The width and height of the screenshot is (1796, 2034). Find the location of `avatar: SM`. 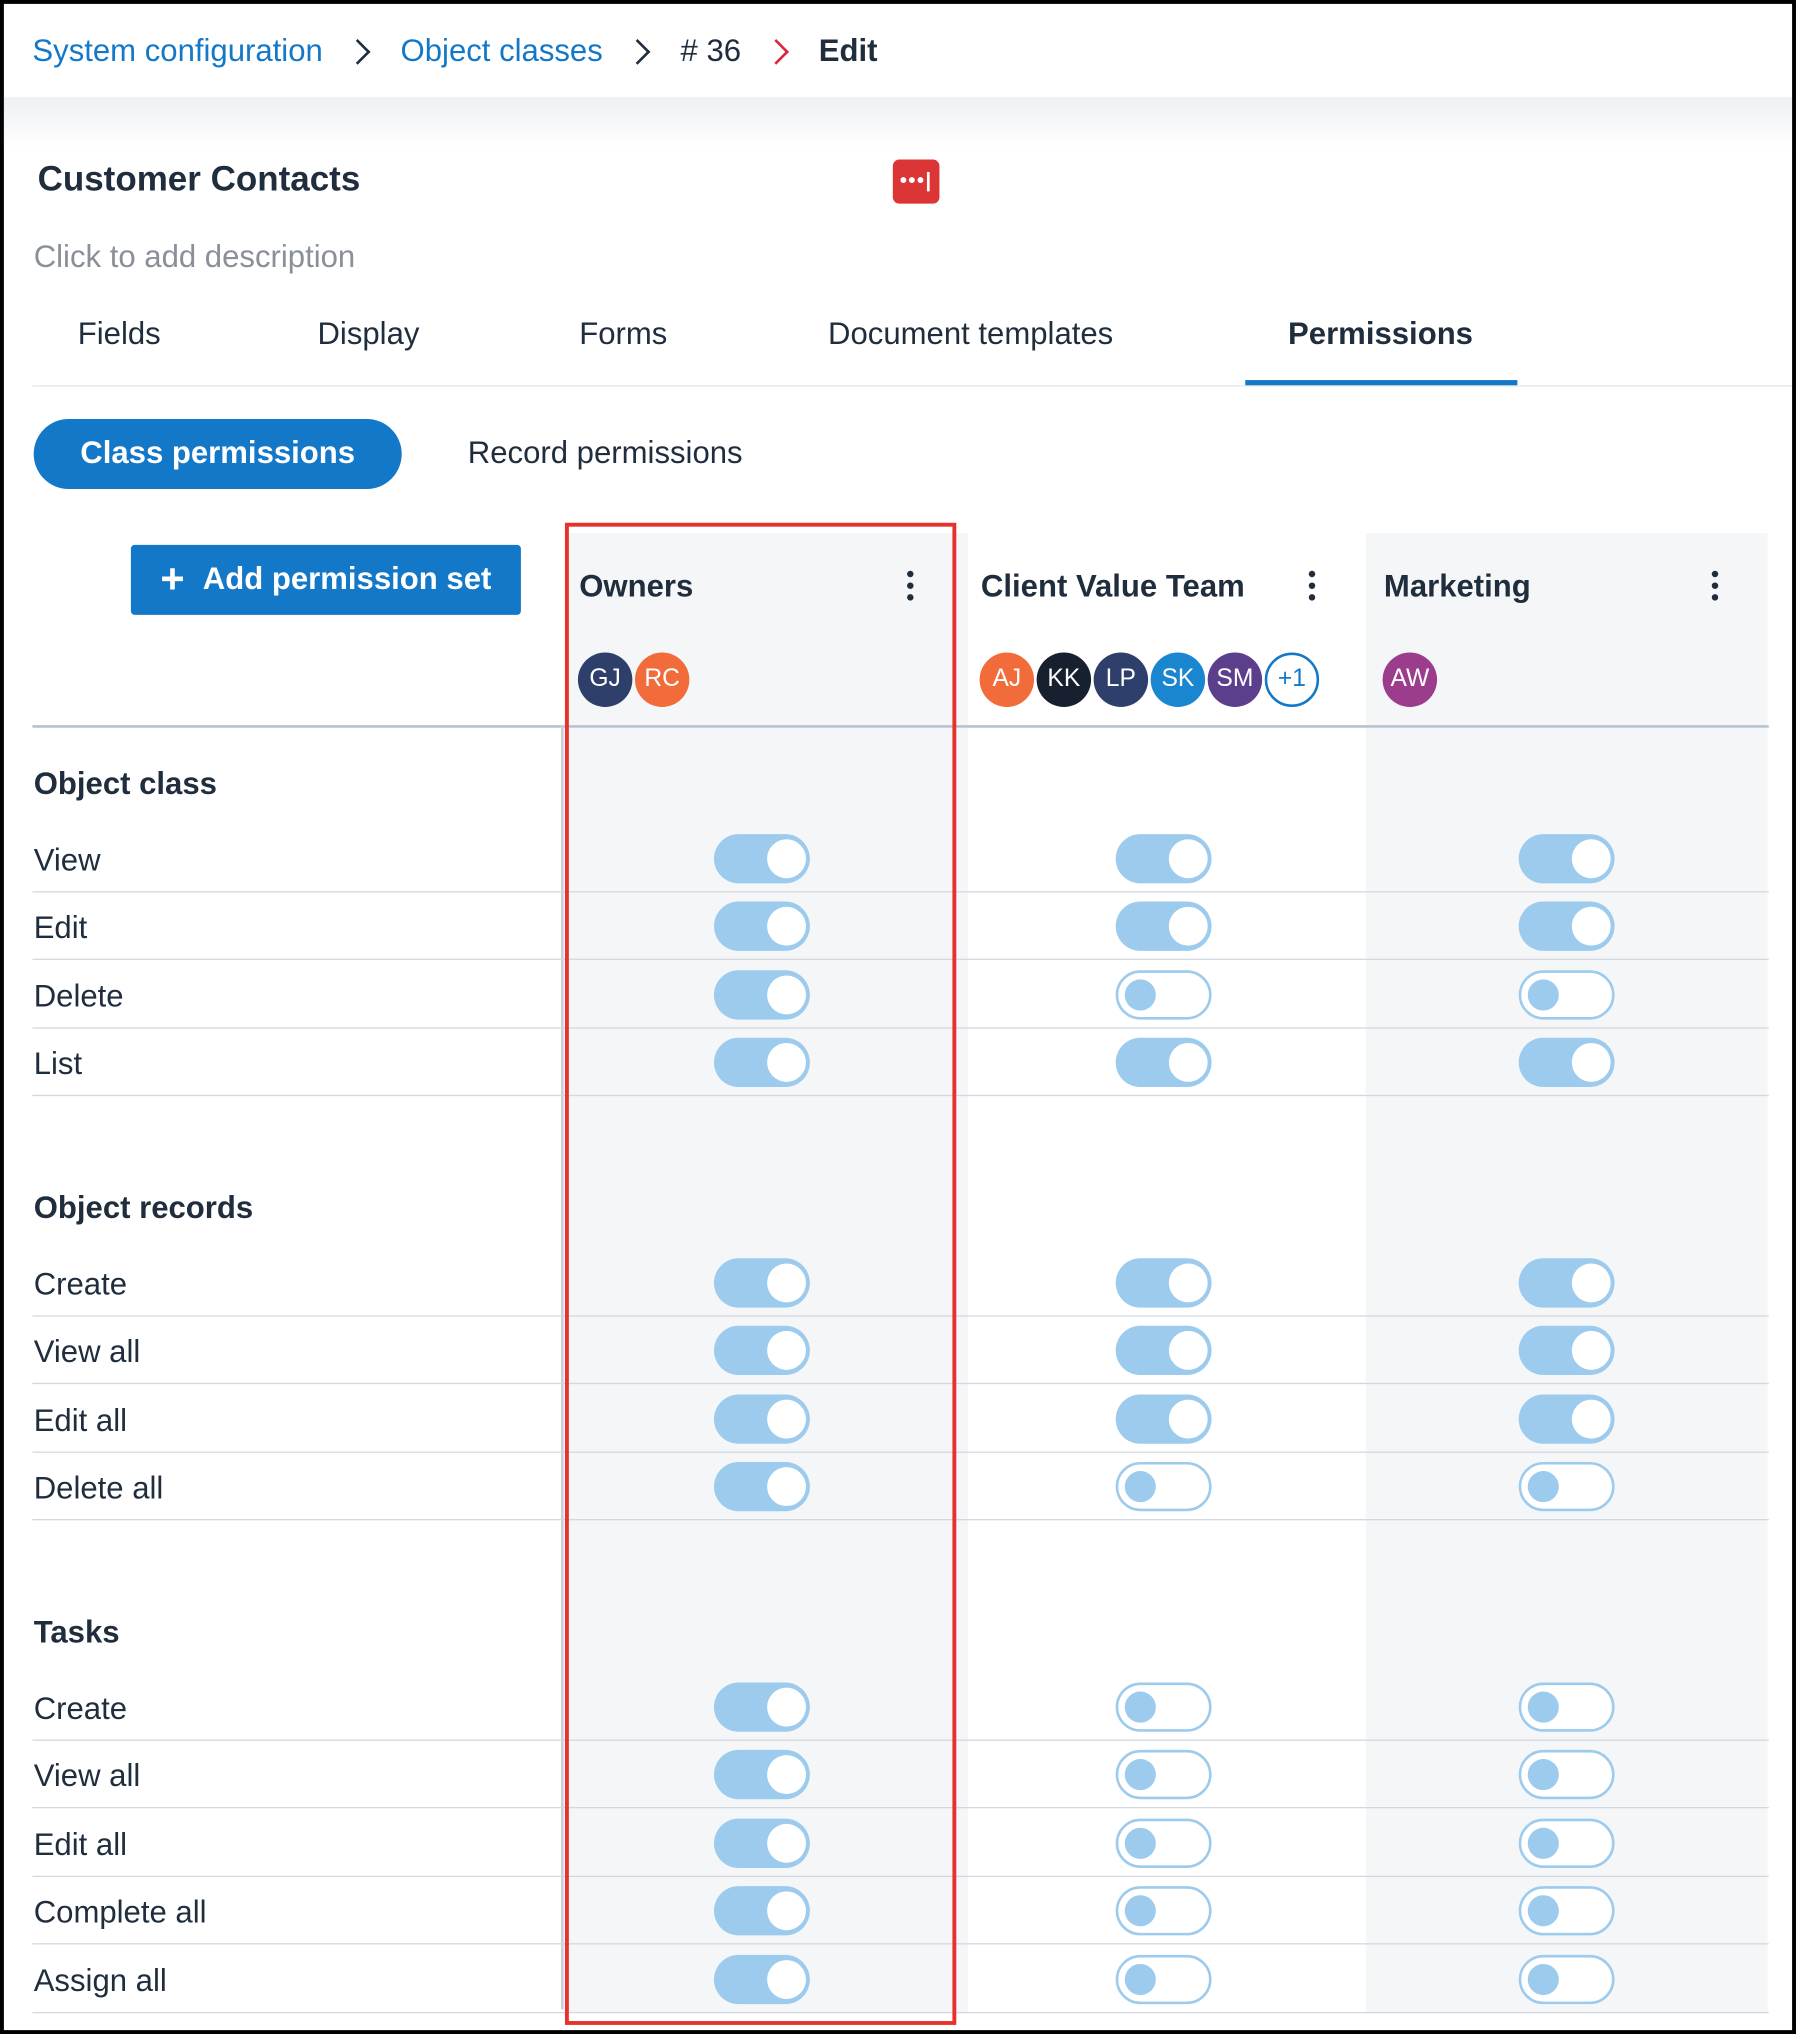

avatar: SM is located at coordinates (1235, 679).